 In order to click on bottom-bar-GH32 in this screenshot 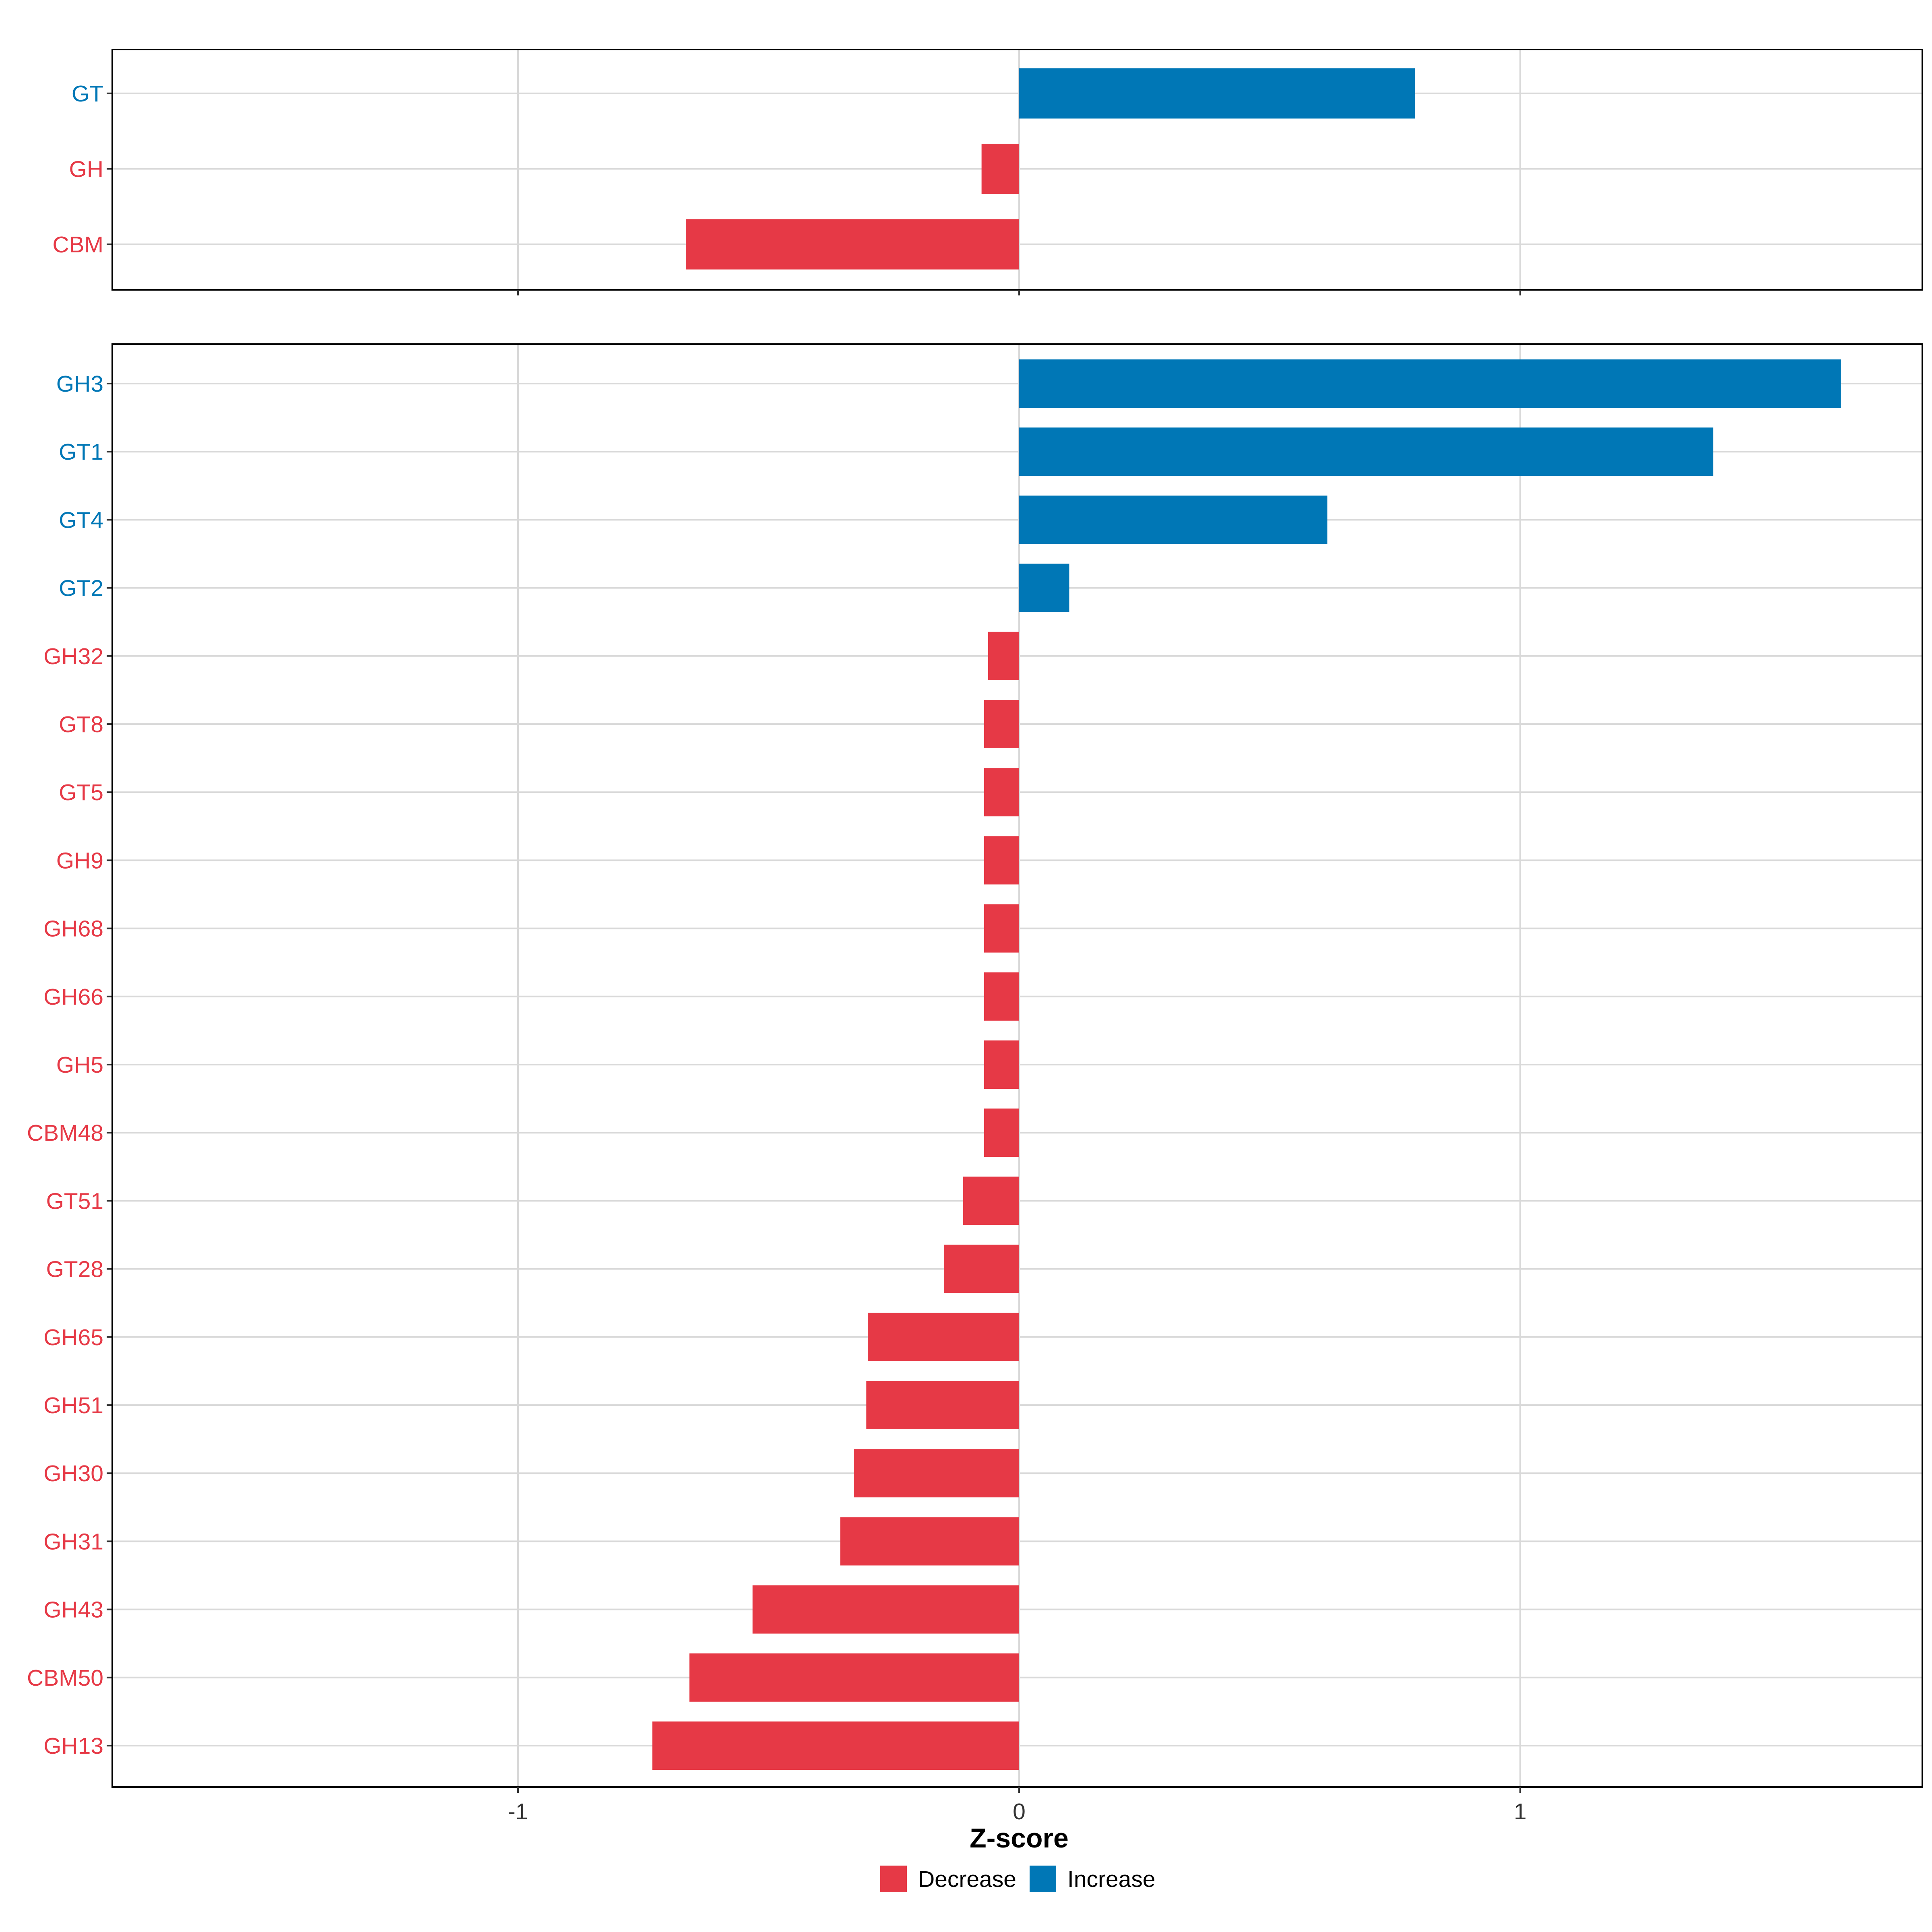, I will do `click(1003, 656)`.